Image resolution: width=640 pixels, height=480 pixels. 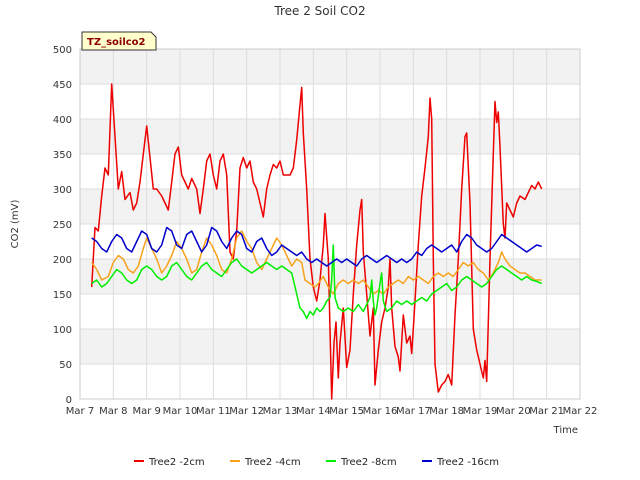 I want to click on y-tick-label: 0, so click(x=69, y=400).